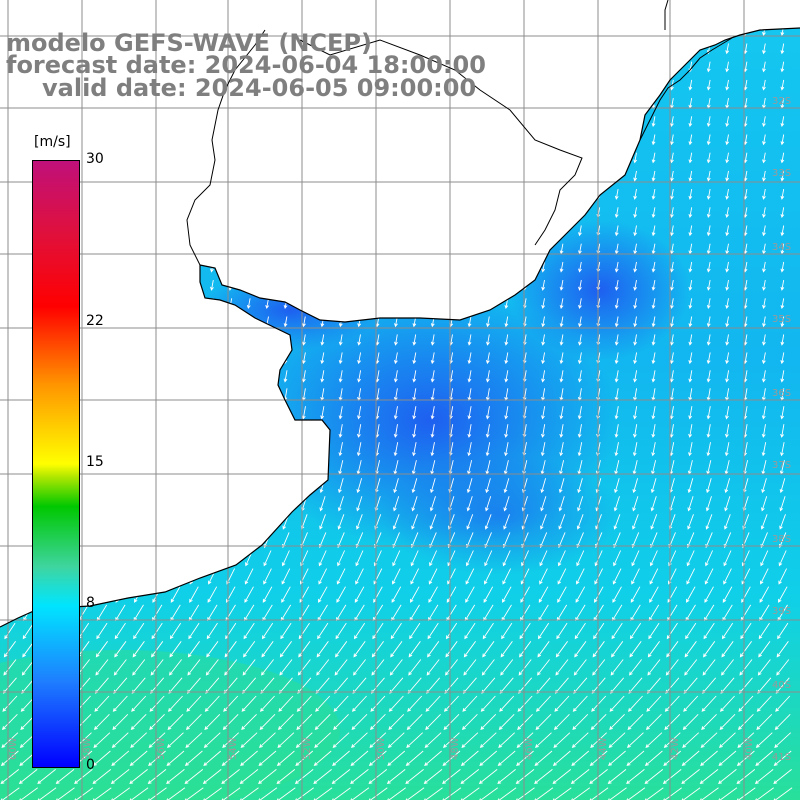 This screenshot has width=800, height=800. Describe the element at coordinates (170, 725) in the screenshot. I see `light-wind-band` at that location.